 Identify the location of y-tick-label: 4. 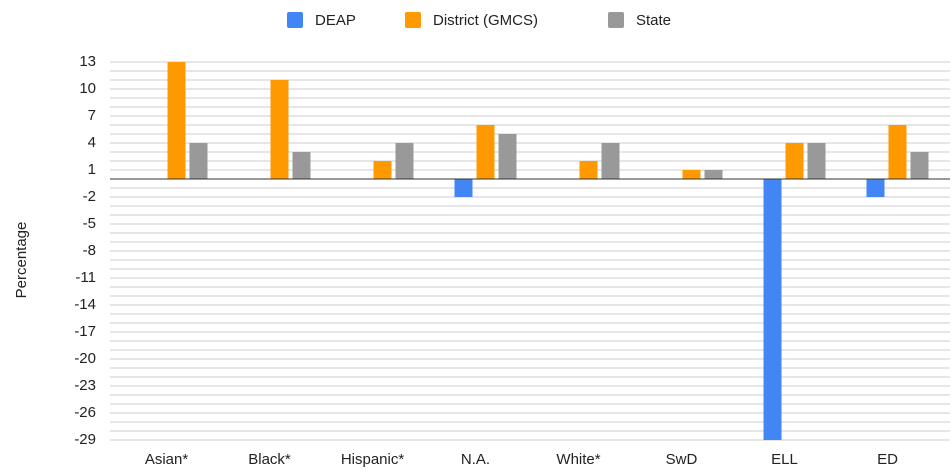
(92, 142).